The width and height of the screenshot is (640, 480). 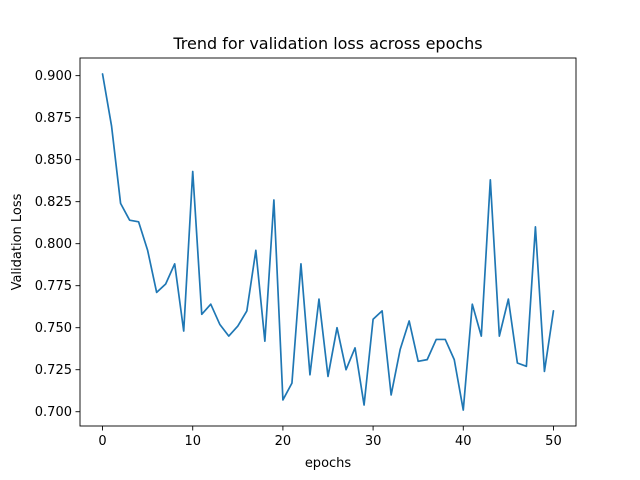 I want to click on chart-title: Trend for validation loss across epochs, so click(x=327, y=43).